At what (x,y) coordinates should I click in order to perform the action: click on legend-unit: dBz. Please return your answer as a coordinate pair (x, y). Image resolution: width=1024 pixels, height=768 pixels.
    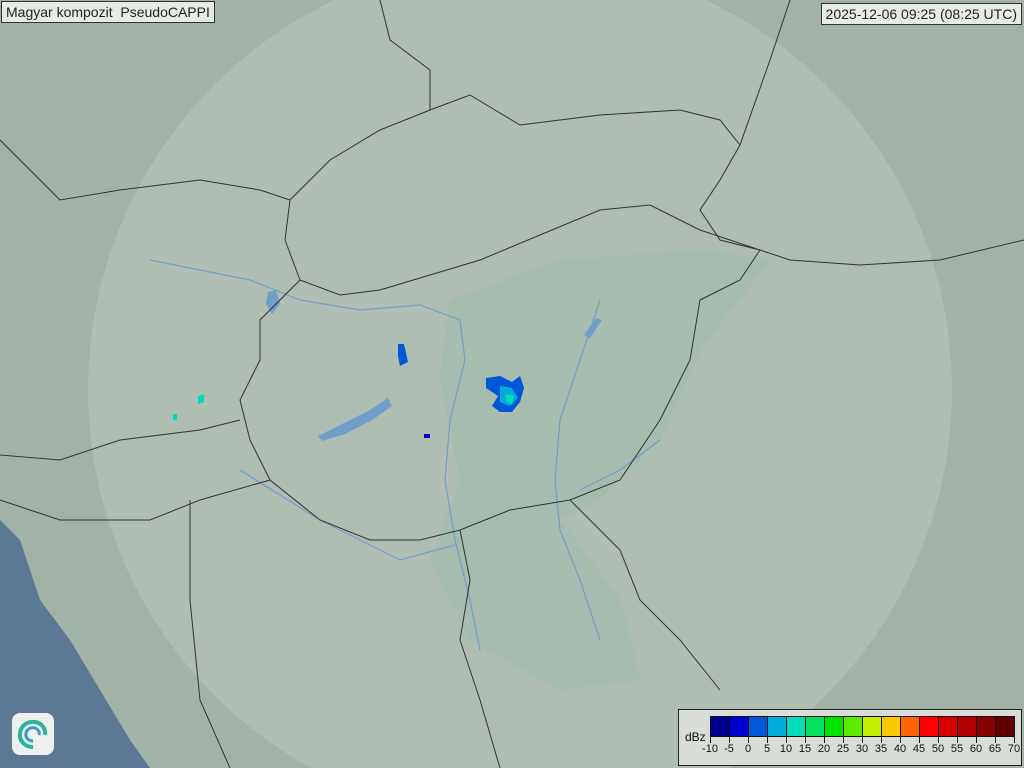
    Looking at the image, I should click on (695, 737).